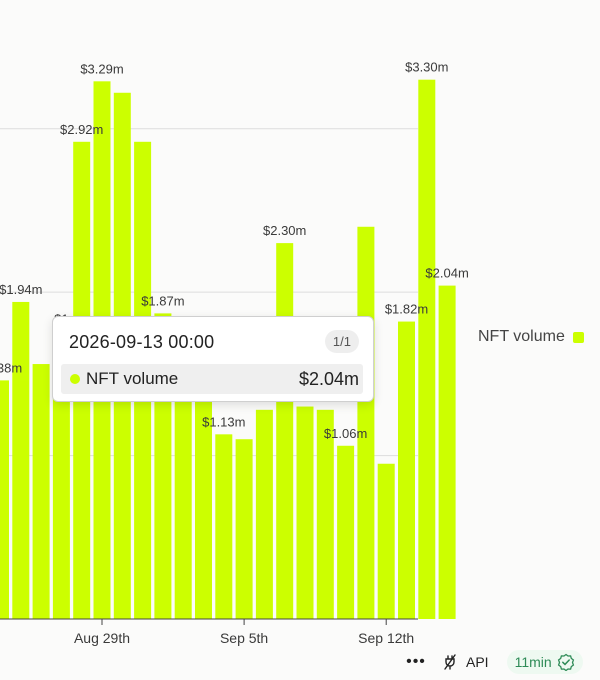 This screenshot has width=600, height=680. Describe the element at coordinates (142, 342) in the screenshot. I see `tooltip-title: 2026-09-13 00:00` at that location.